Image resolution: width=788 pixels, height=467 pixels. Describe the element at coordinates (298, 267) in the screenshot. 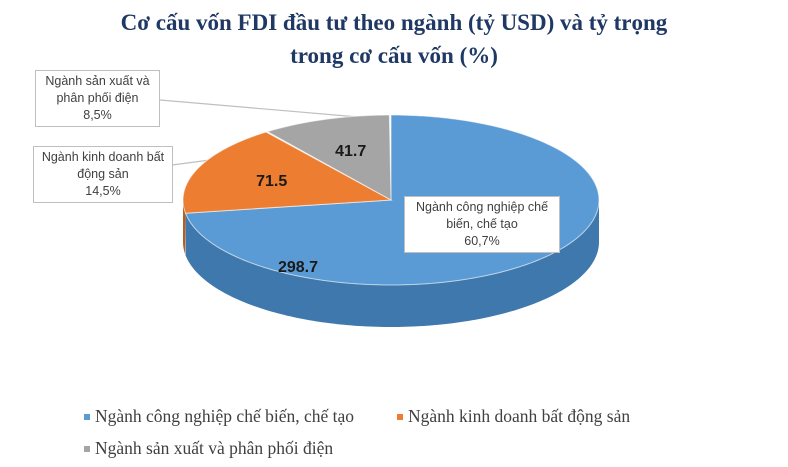

I see `data-label: 298.7` at that location.